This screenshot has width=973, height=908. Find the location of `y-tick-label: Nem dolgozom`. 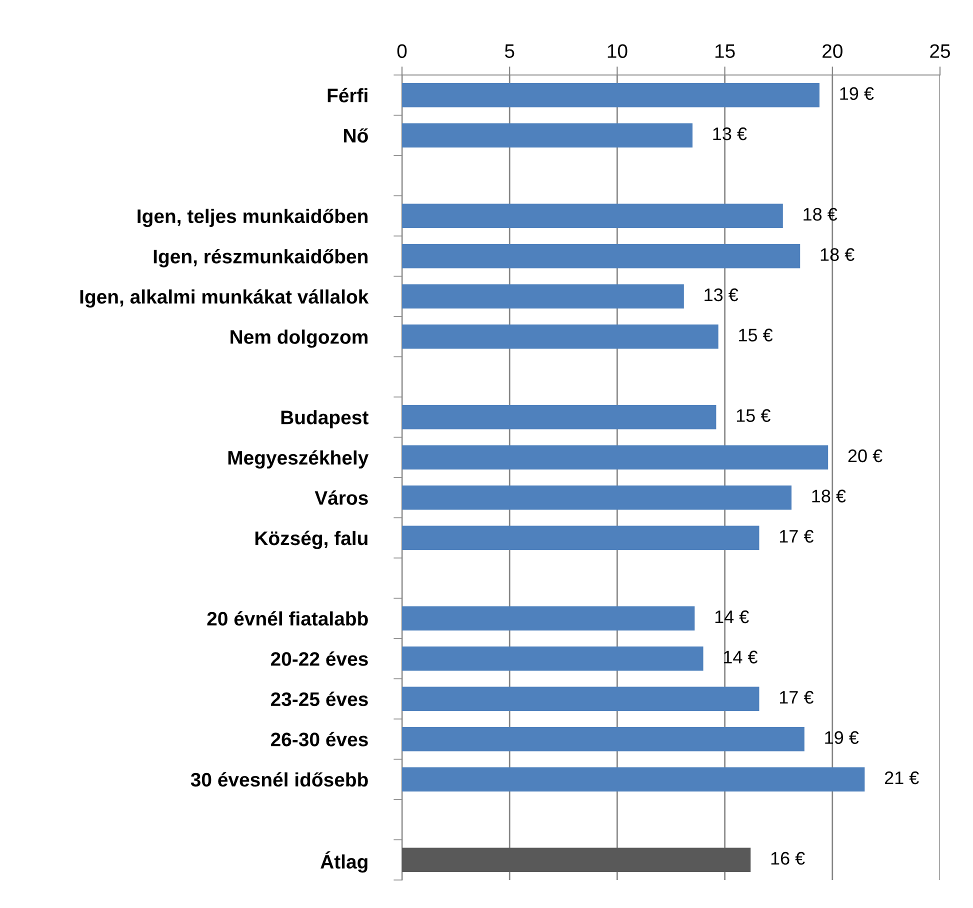

y-tick-label: Nem dolgozom is located at coordinates (299, 339).